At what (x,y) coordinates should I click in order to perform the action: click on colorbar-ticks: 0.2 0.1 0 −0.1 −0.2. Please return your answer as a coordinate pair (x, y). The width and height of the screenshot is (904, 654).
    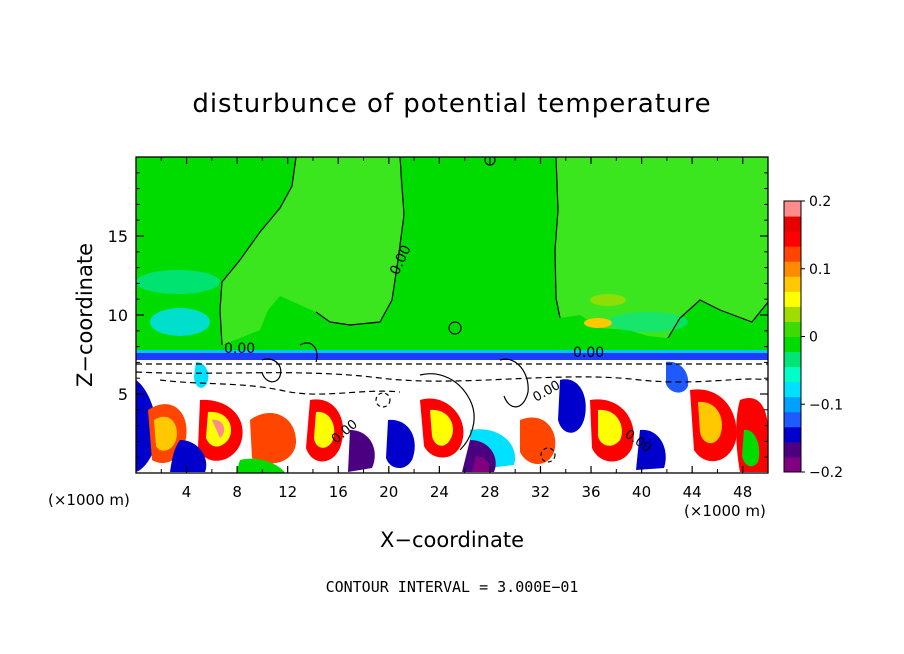
    Looking at the image, I should click on (822, 337).